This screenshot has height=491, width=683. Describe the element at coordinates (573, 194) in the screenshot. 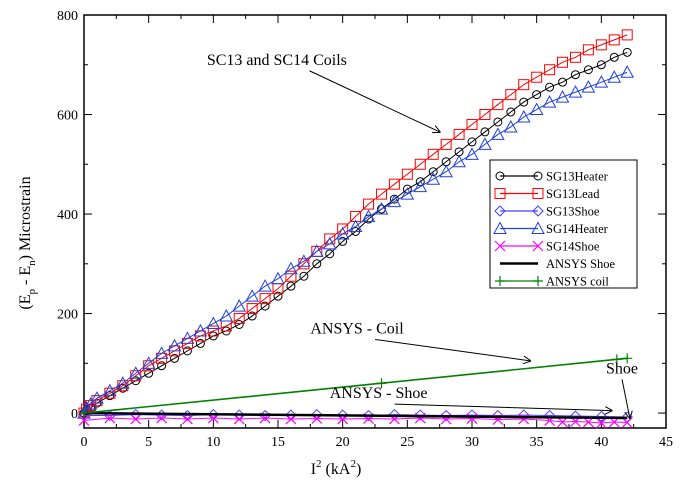

I see `legend-label: SG13Lead` at that location.